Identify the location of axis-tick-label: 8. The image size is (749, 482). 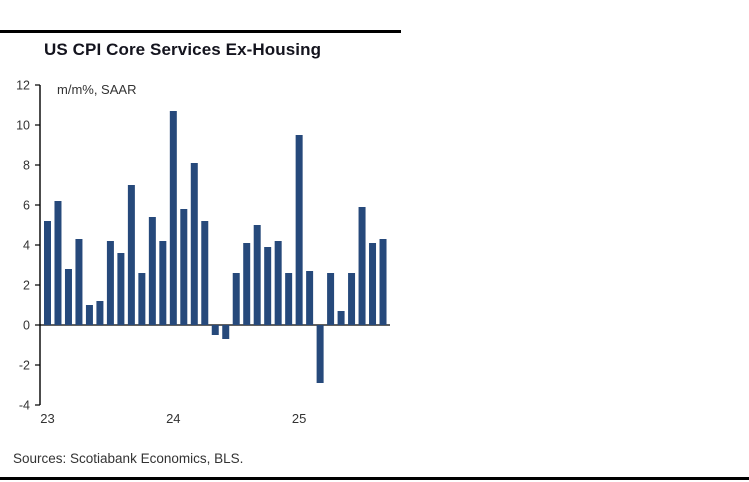
(26, 166).